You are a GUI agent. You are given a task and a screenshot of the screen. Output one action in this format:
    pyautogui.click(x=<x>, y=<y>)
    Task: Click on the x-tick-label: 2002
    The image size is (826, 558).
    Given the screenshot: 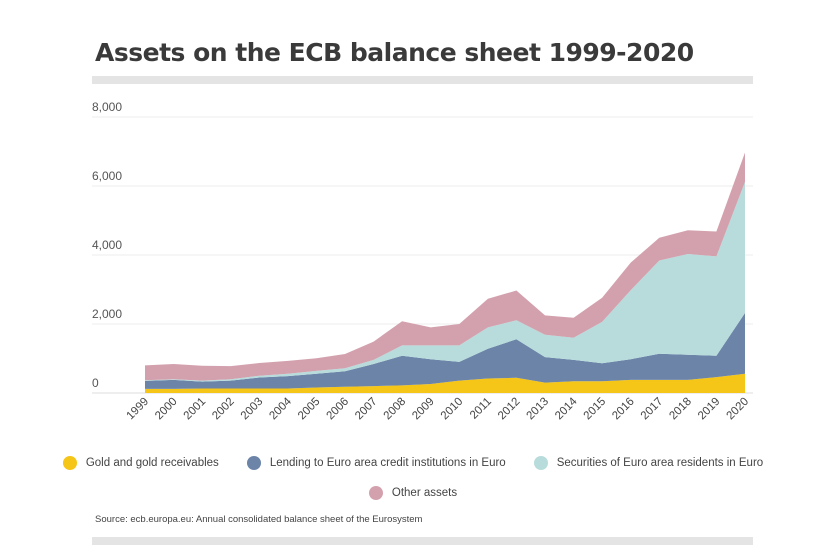 What is the action you would take?
    pyautogui.click(x=223, y=409)
    